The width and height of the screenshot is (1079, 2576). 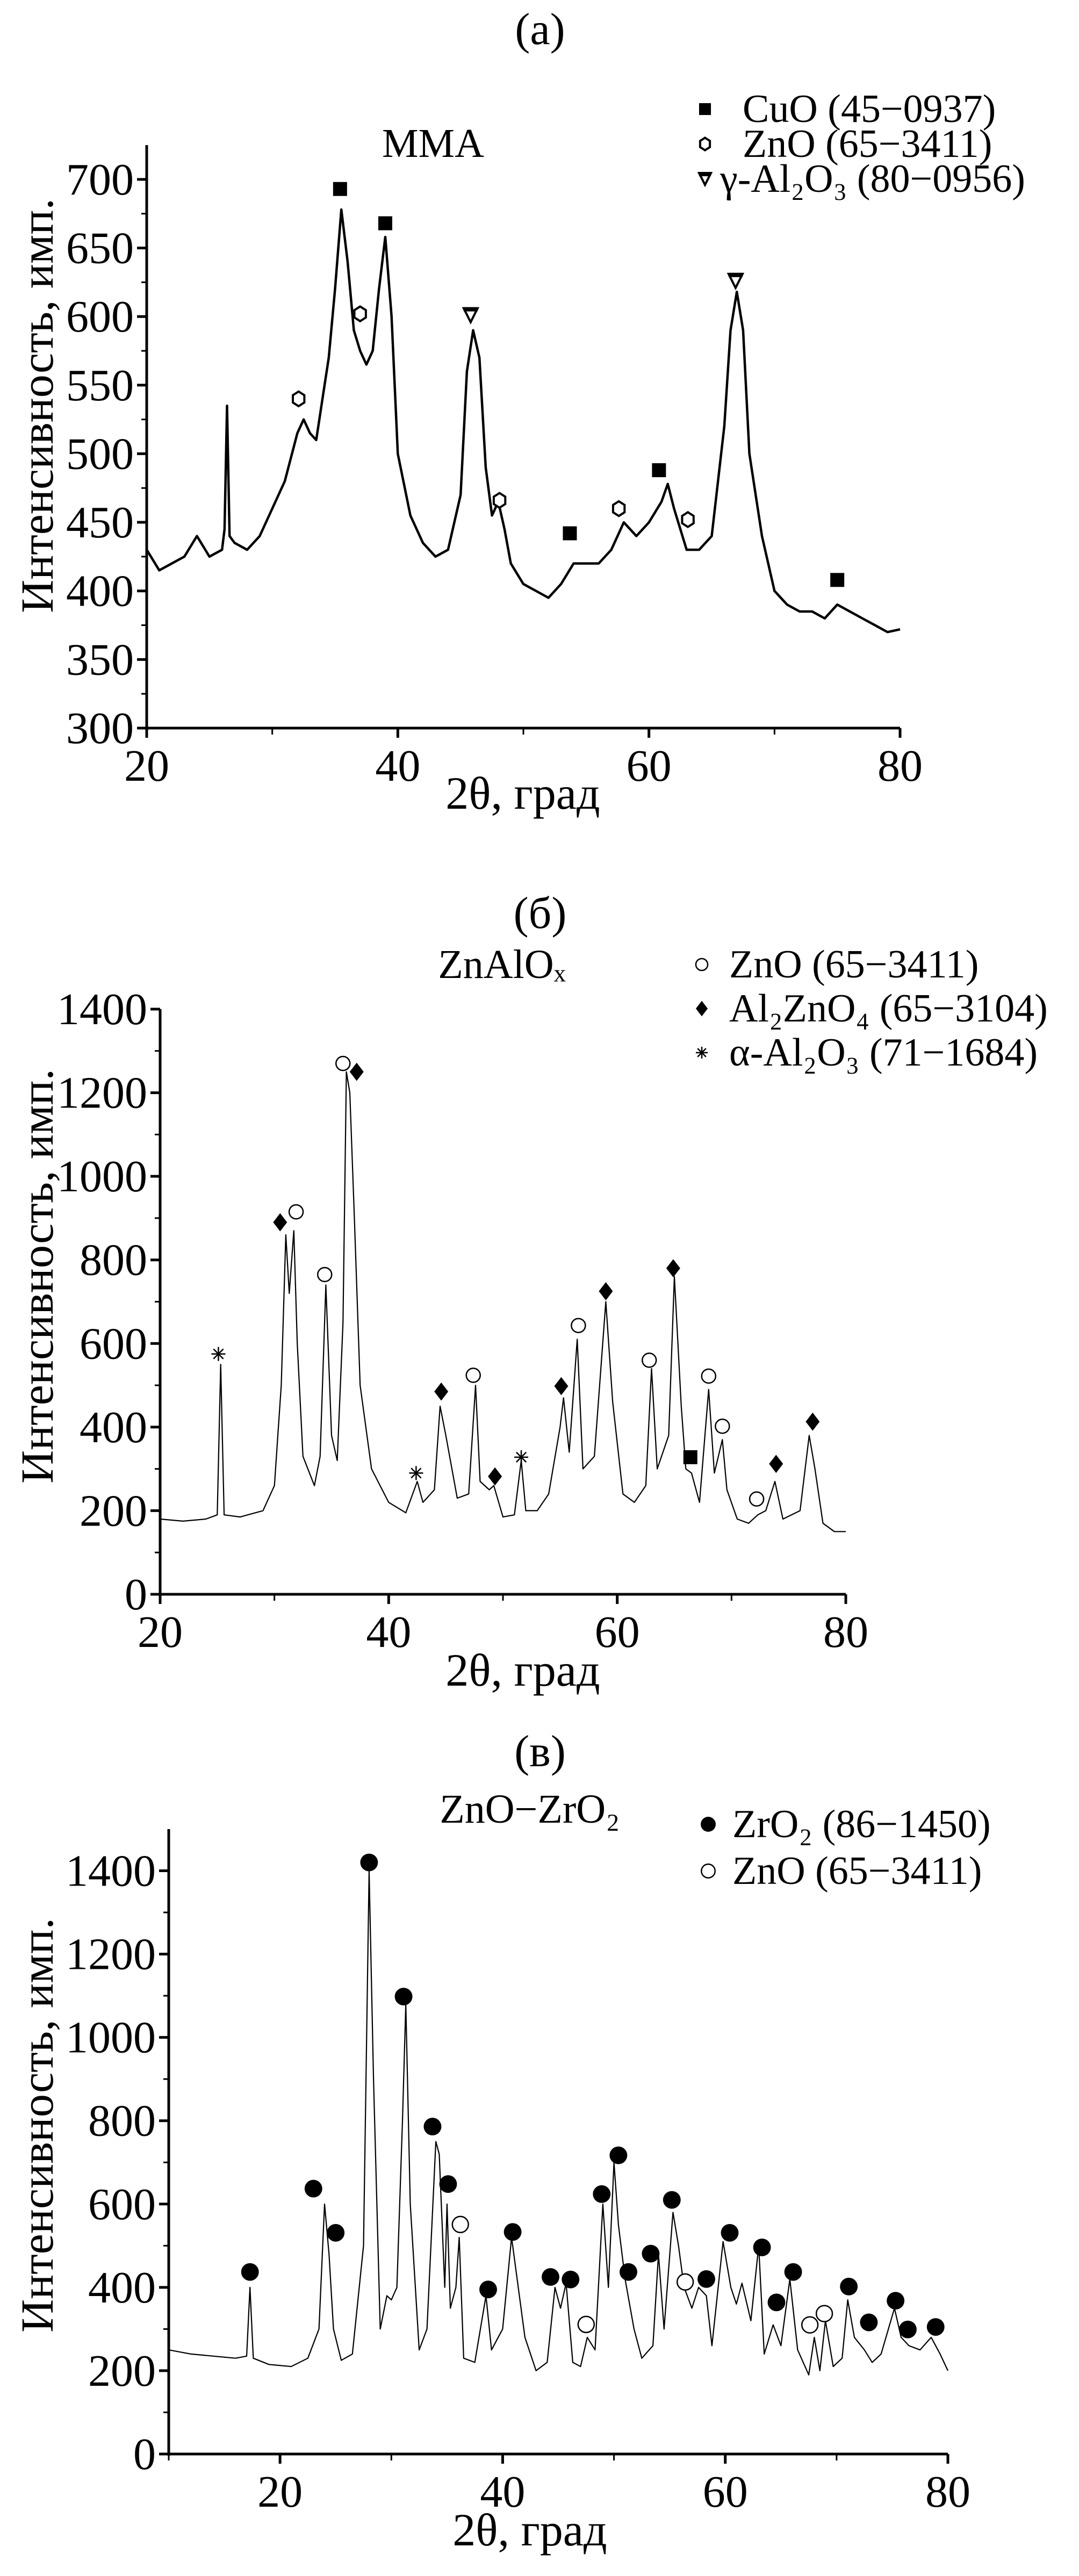 What do you see at coordinates (540, 1751) in the screenshot?
I see `panel-label-c: (в)` at bounding box center [540, 1751].